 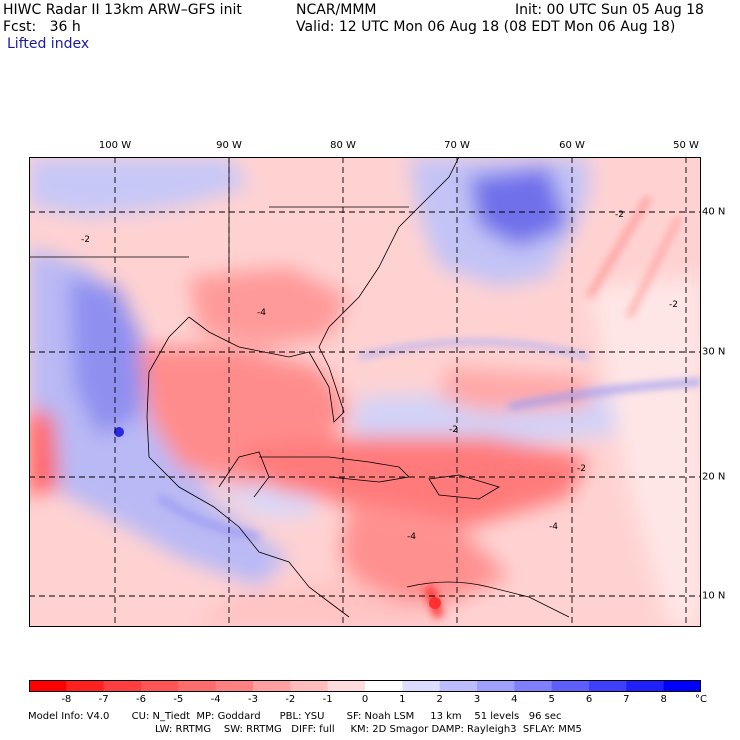 I want to click on colorbar-tick-label: 5, so click(x=551, y=699).